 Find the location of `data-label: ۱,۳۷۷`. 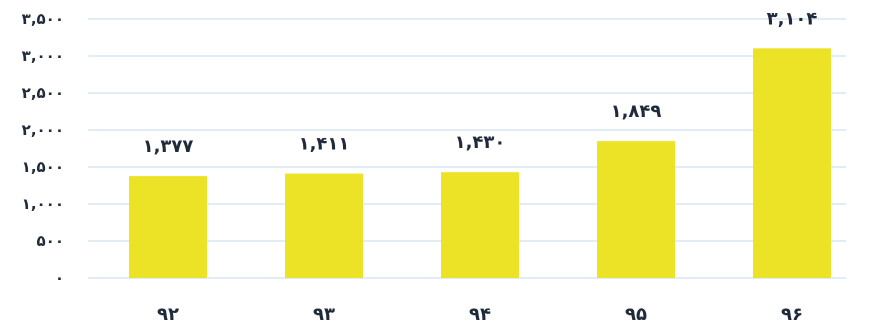

data-label: ۱,۳۷۷ is located at coordinates (168, 146).